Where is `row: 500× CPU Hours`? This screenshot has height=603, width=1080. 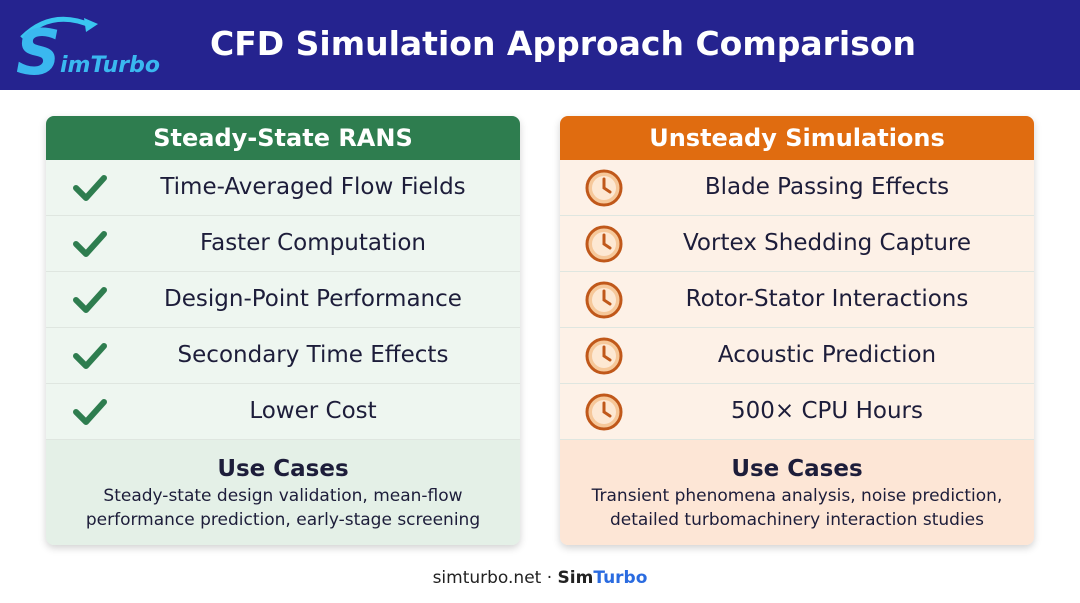 row: 500× CPU Hours is located at coordinates (797, 412).